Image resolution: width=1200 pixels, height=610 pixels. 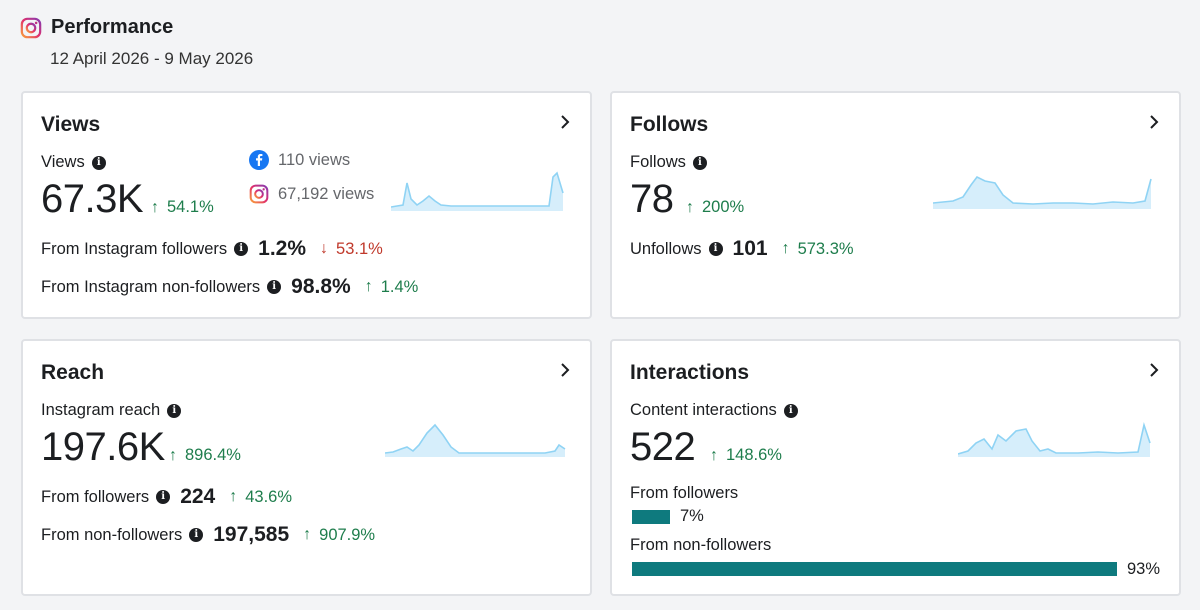 I want to click on facebook-icon, so click(x=259, y=160).